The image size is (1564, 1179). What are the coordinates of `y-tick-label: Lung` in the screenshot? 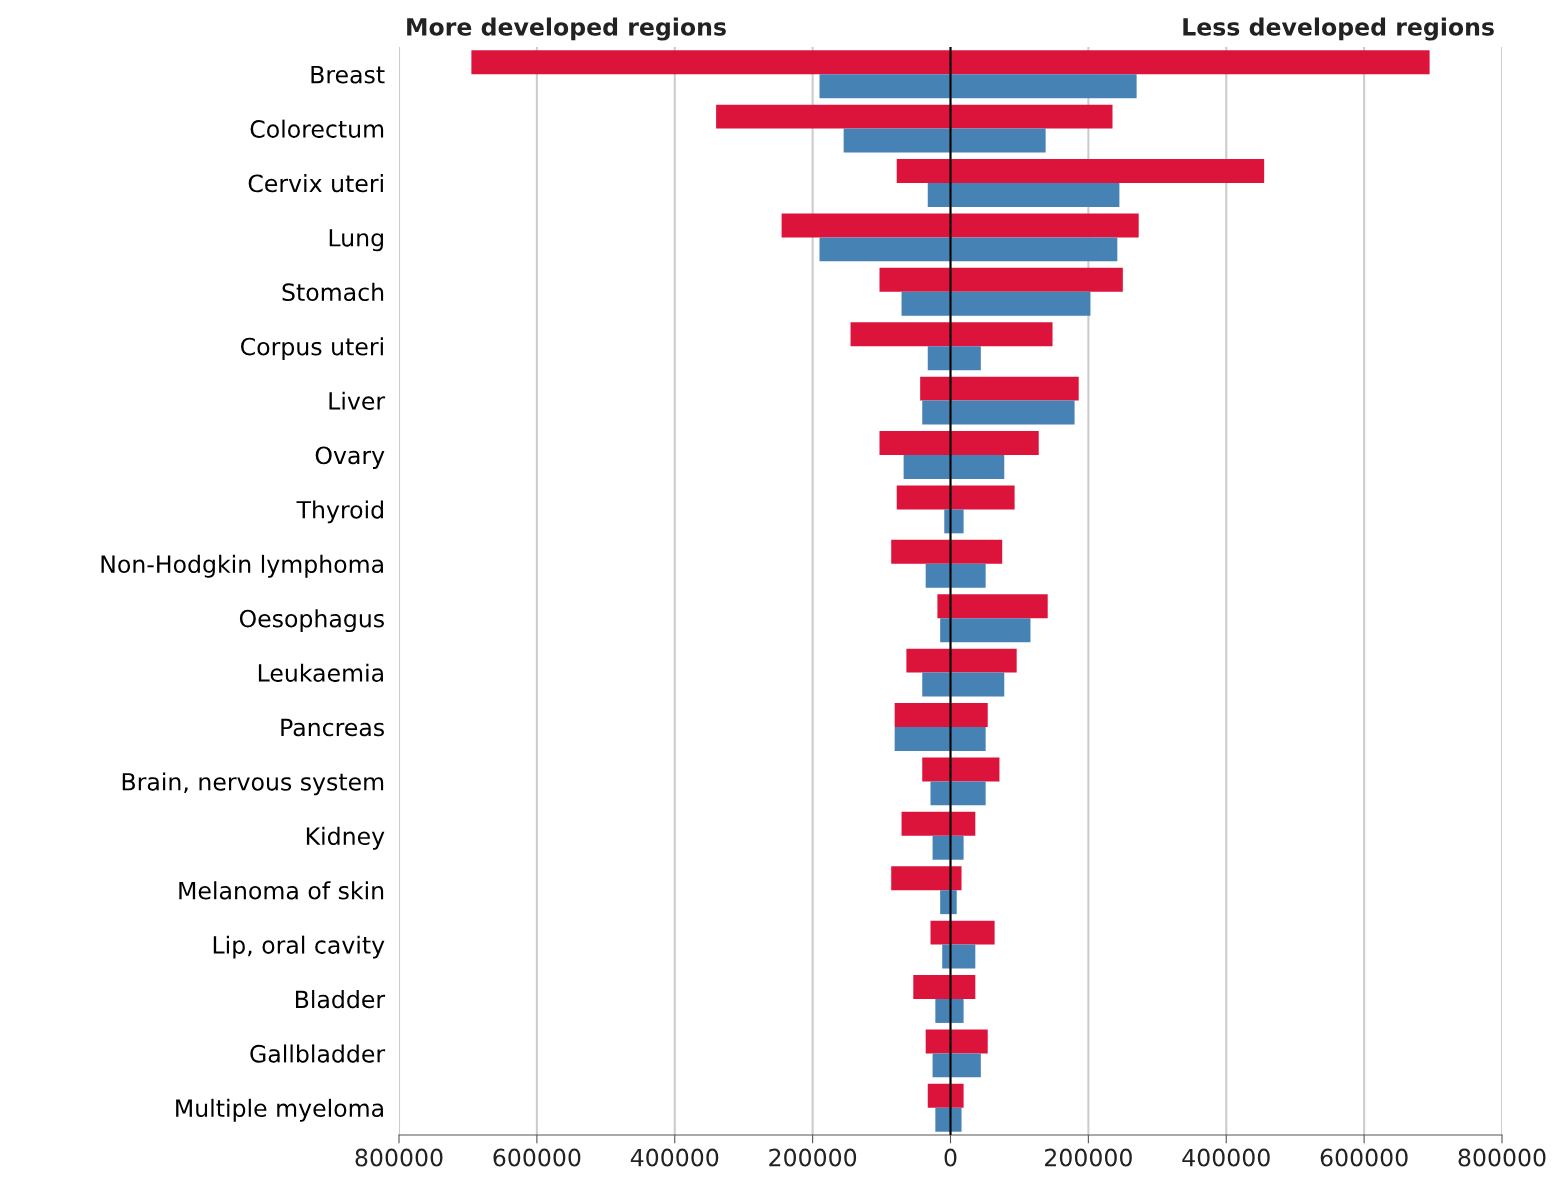 It's located at (356, 240).